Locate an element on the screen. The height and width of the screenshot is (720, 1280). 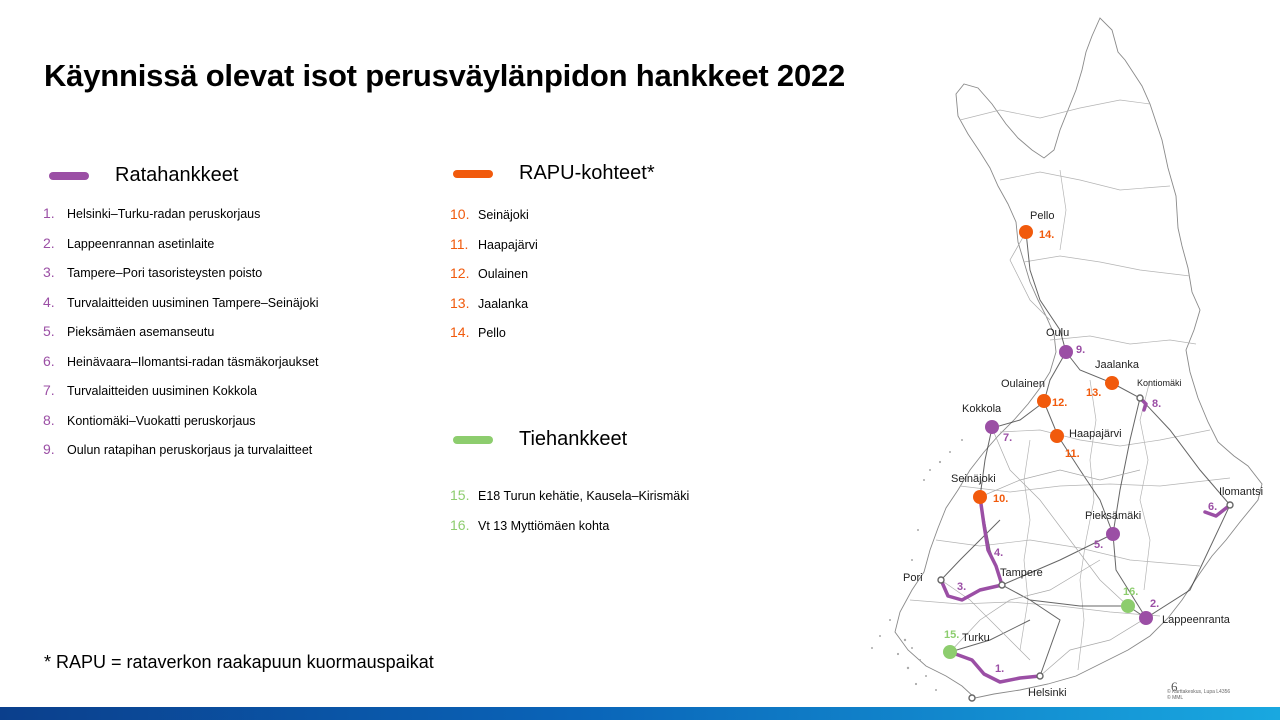
rail-line-helsinki-turku is located at coordinates (995, 667).